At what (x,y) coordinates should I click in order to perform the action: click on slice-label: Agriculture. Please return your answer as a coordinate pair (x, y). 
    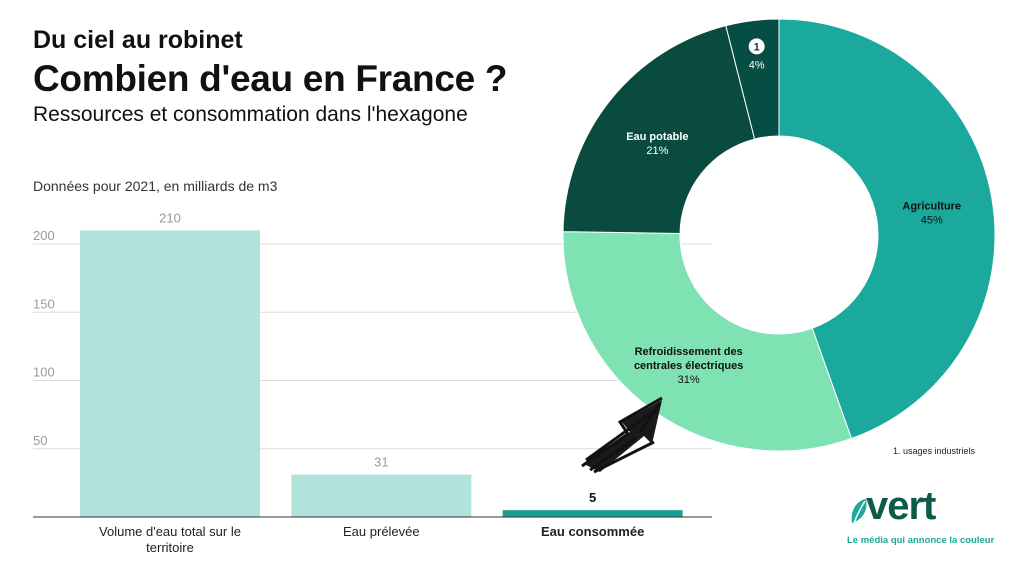
    Looking at the image, I should click on (931, 207).